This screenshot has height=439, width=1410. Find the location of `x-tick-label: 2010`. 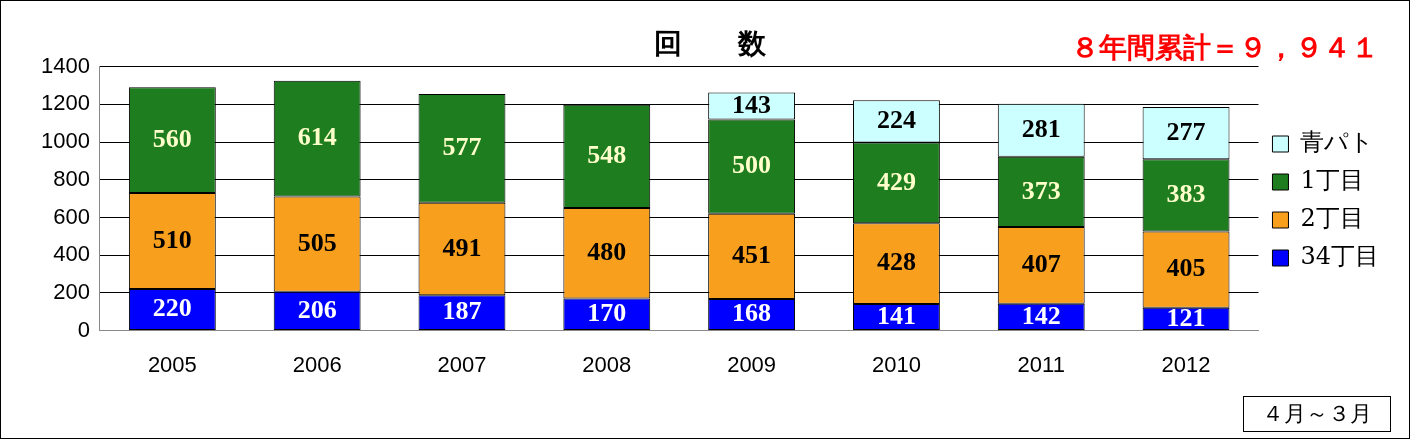

x-tick-label: 2010 is located at coordinates (896, 364).